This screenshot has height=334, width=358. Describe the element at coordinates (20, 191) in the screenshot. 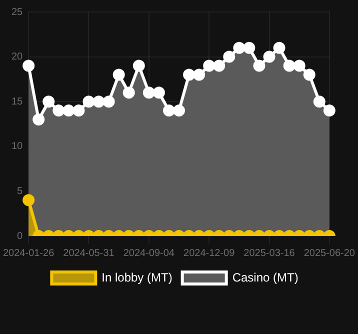

I see `y-tick-label: 5` at that location.